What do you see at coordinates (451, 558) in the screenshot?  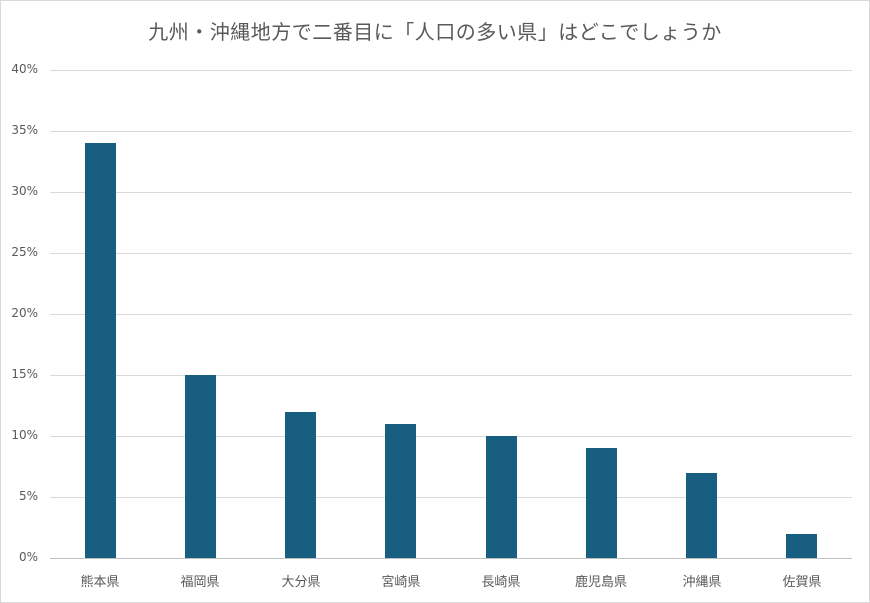 I see `x-axis-line` at bounding box center [451, 558].